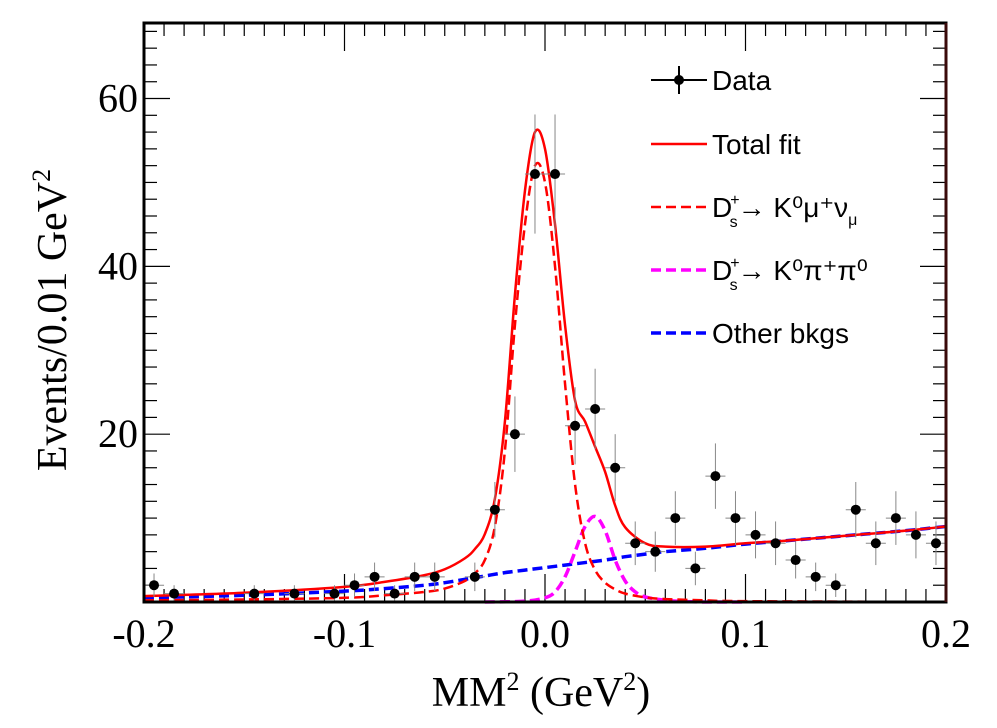 This screenshot has height=728, width=997. I want to click on other-bkg-curve, so click(545, 562).